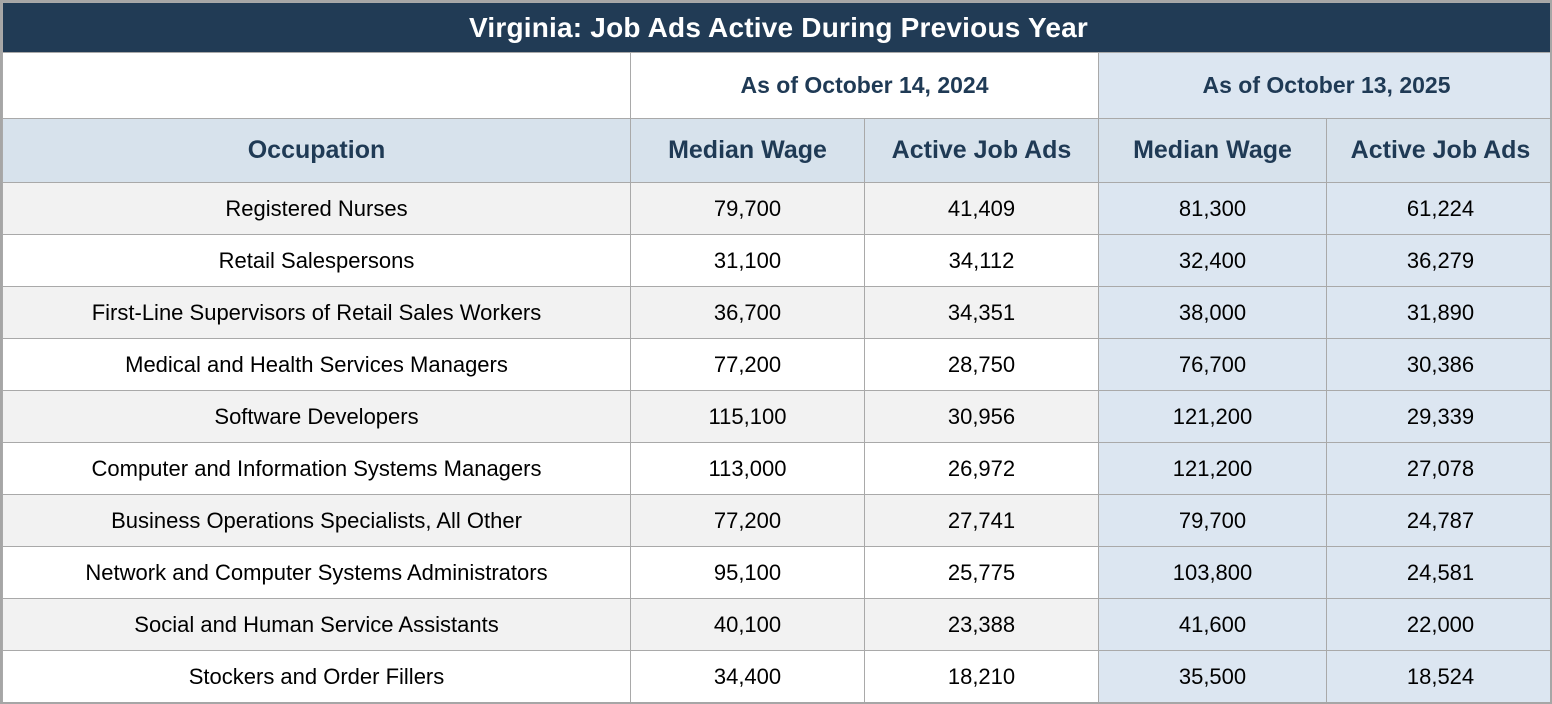 The width and height of the screenshot is (1552, 704). Describe the element at coordinates (316, 624) in the screenshot. I see `occupation-cell: Social and Human Service Assistants` at that location.